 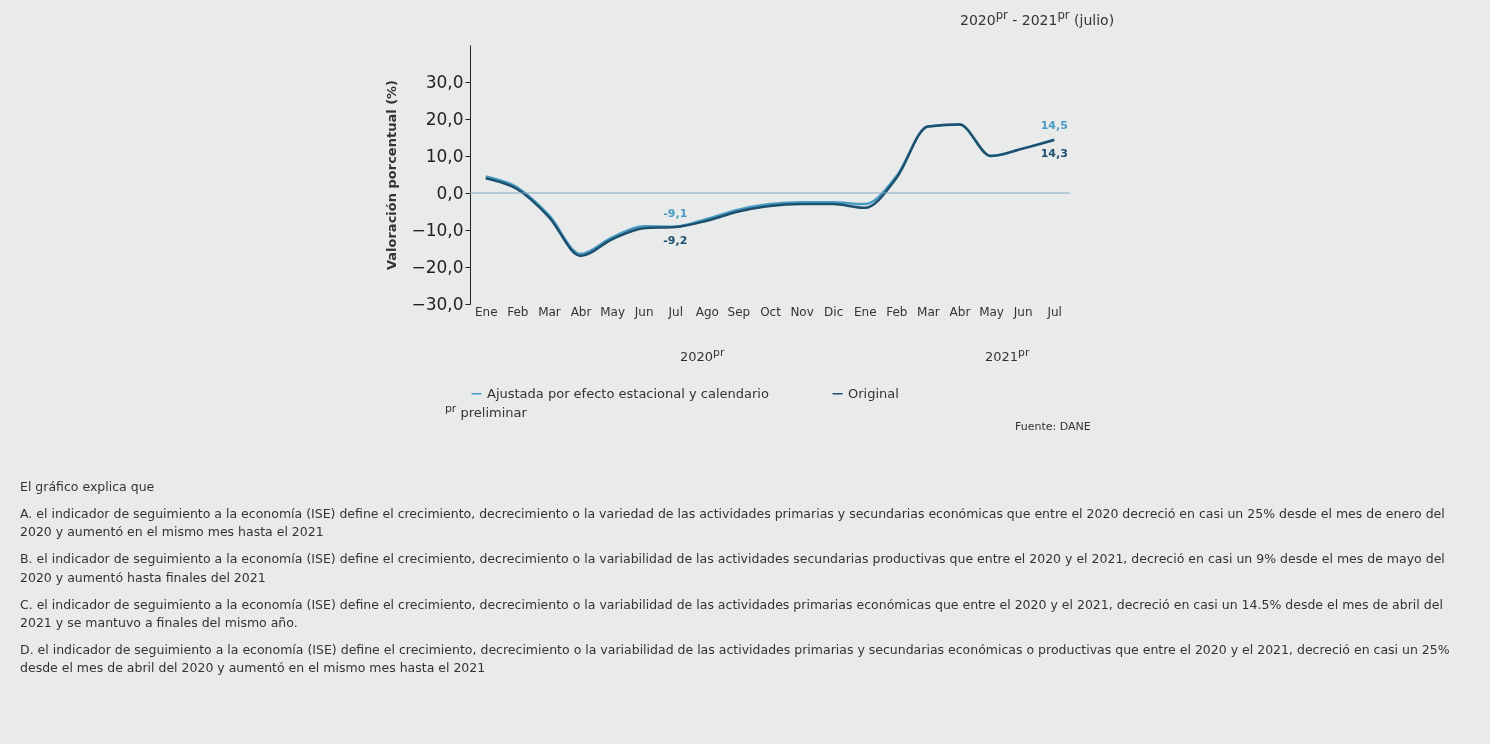 I want to click on y-tick-label: −20,0, so click(x=437, y=266).